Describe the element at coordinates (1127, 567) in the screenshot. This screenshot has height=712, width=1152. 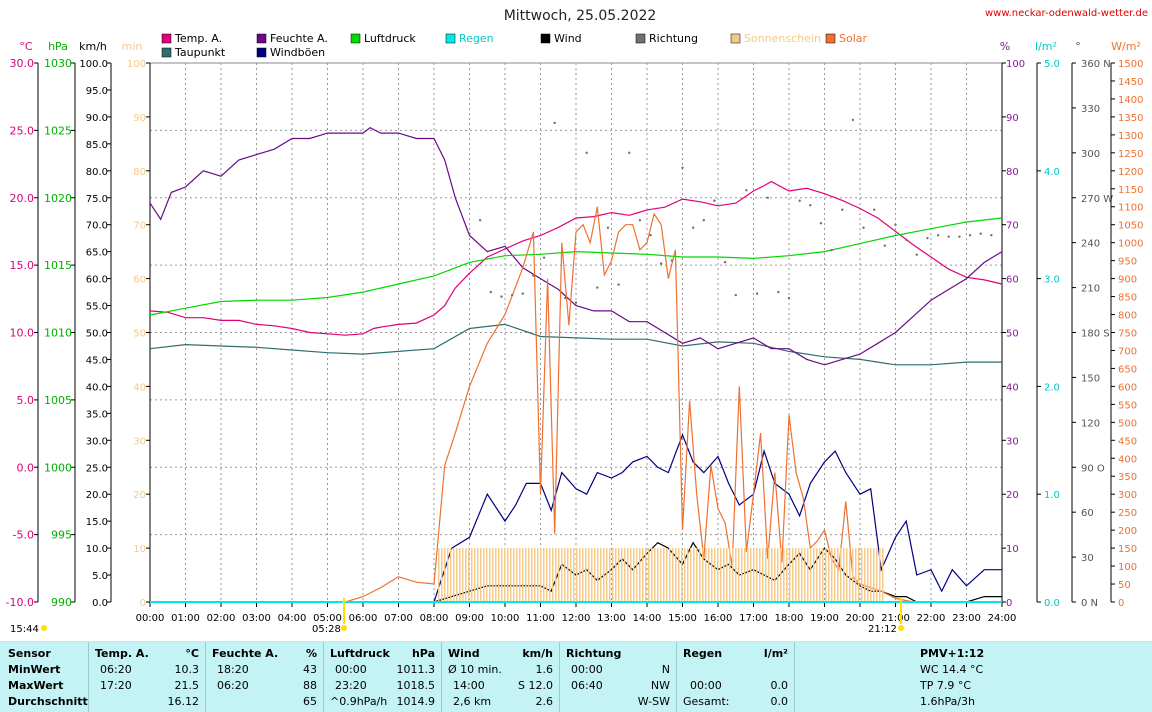
I see `solar-tick-label: 100` at that location.